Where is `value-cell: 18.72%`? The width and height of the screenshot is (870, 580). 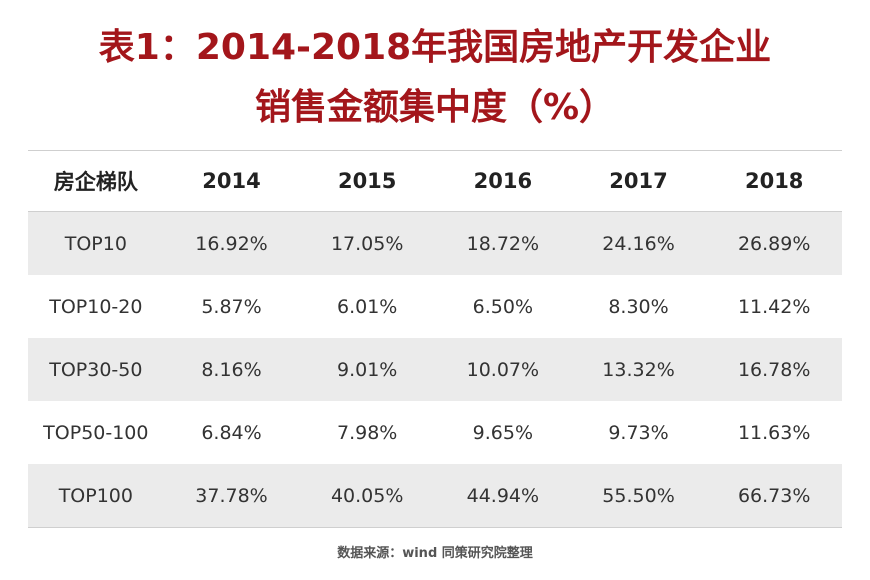
value-cell: 18.72% is located at coordinates (503, 243).